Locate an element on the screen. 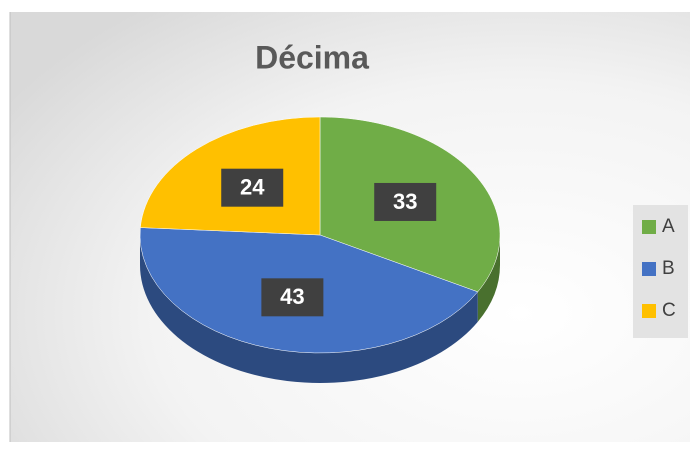 The height and width of the screenshot is (455, 692). legend-label: C is located at coordinates (669, 310).